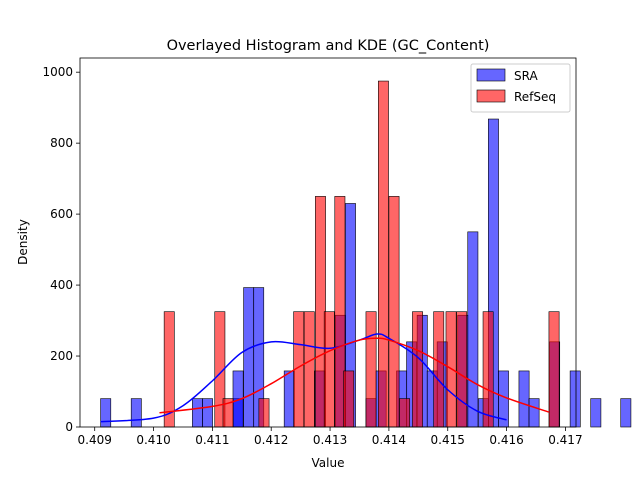 Image resolution: width=640 pixels, height=480 pixels. What do you see at coordinates (69, 427) in the screenshot?
I see `y-tick-label: 0` at bounding box center [69, 427].